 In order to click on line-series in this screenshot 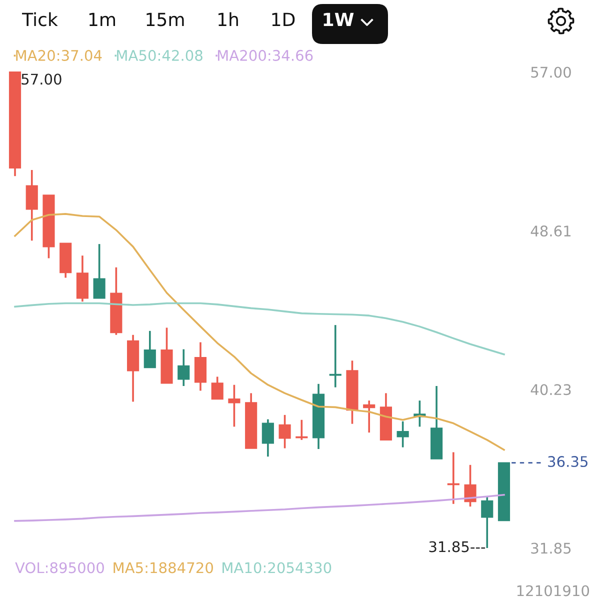, I will do `click(259, 329)`.